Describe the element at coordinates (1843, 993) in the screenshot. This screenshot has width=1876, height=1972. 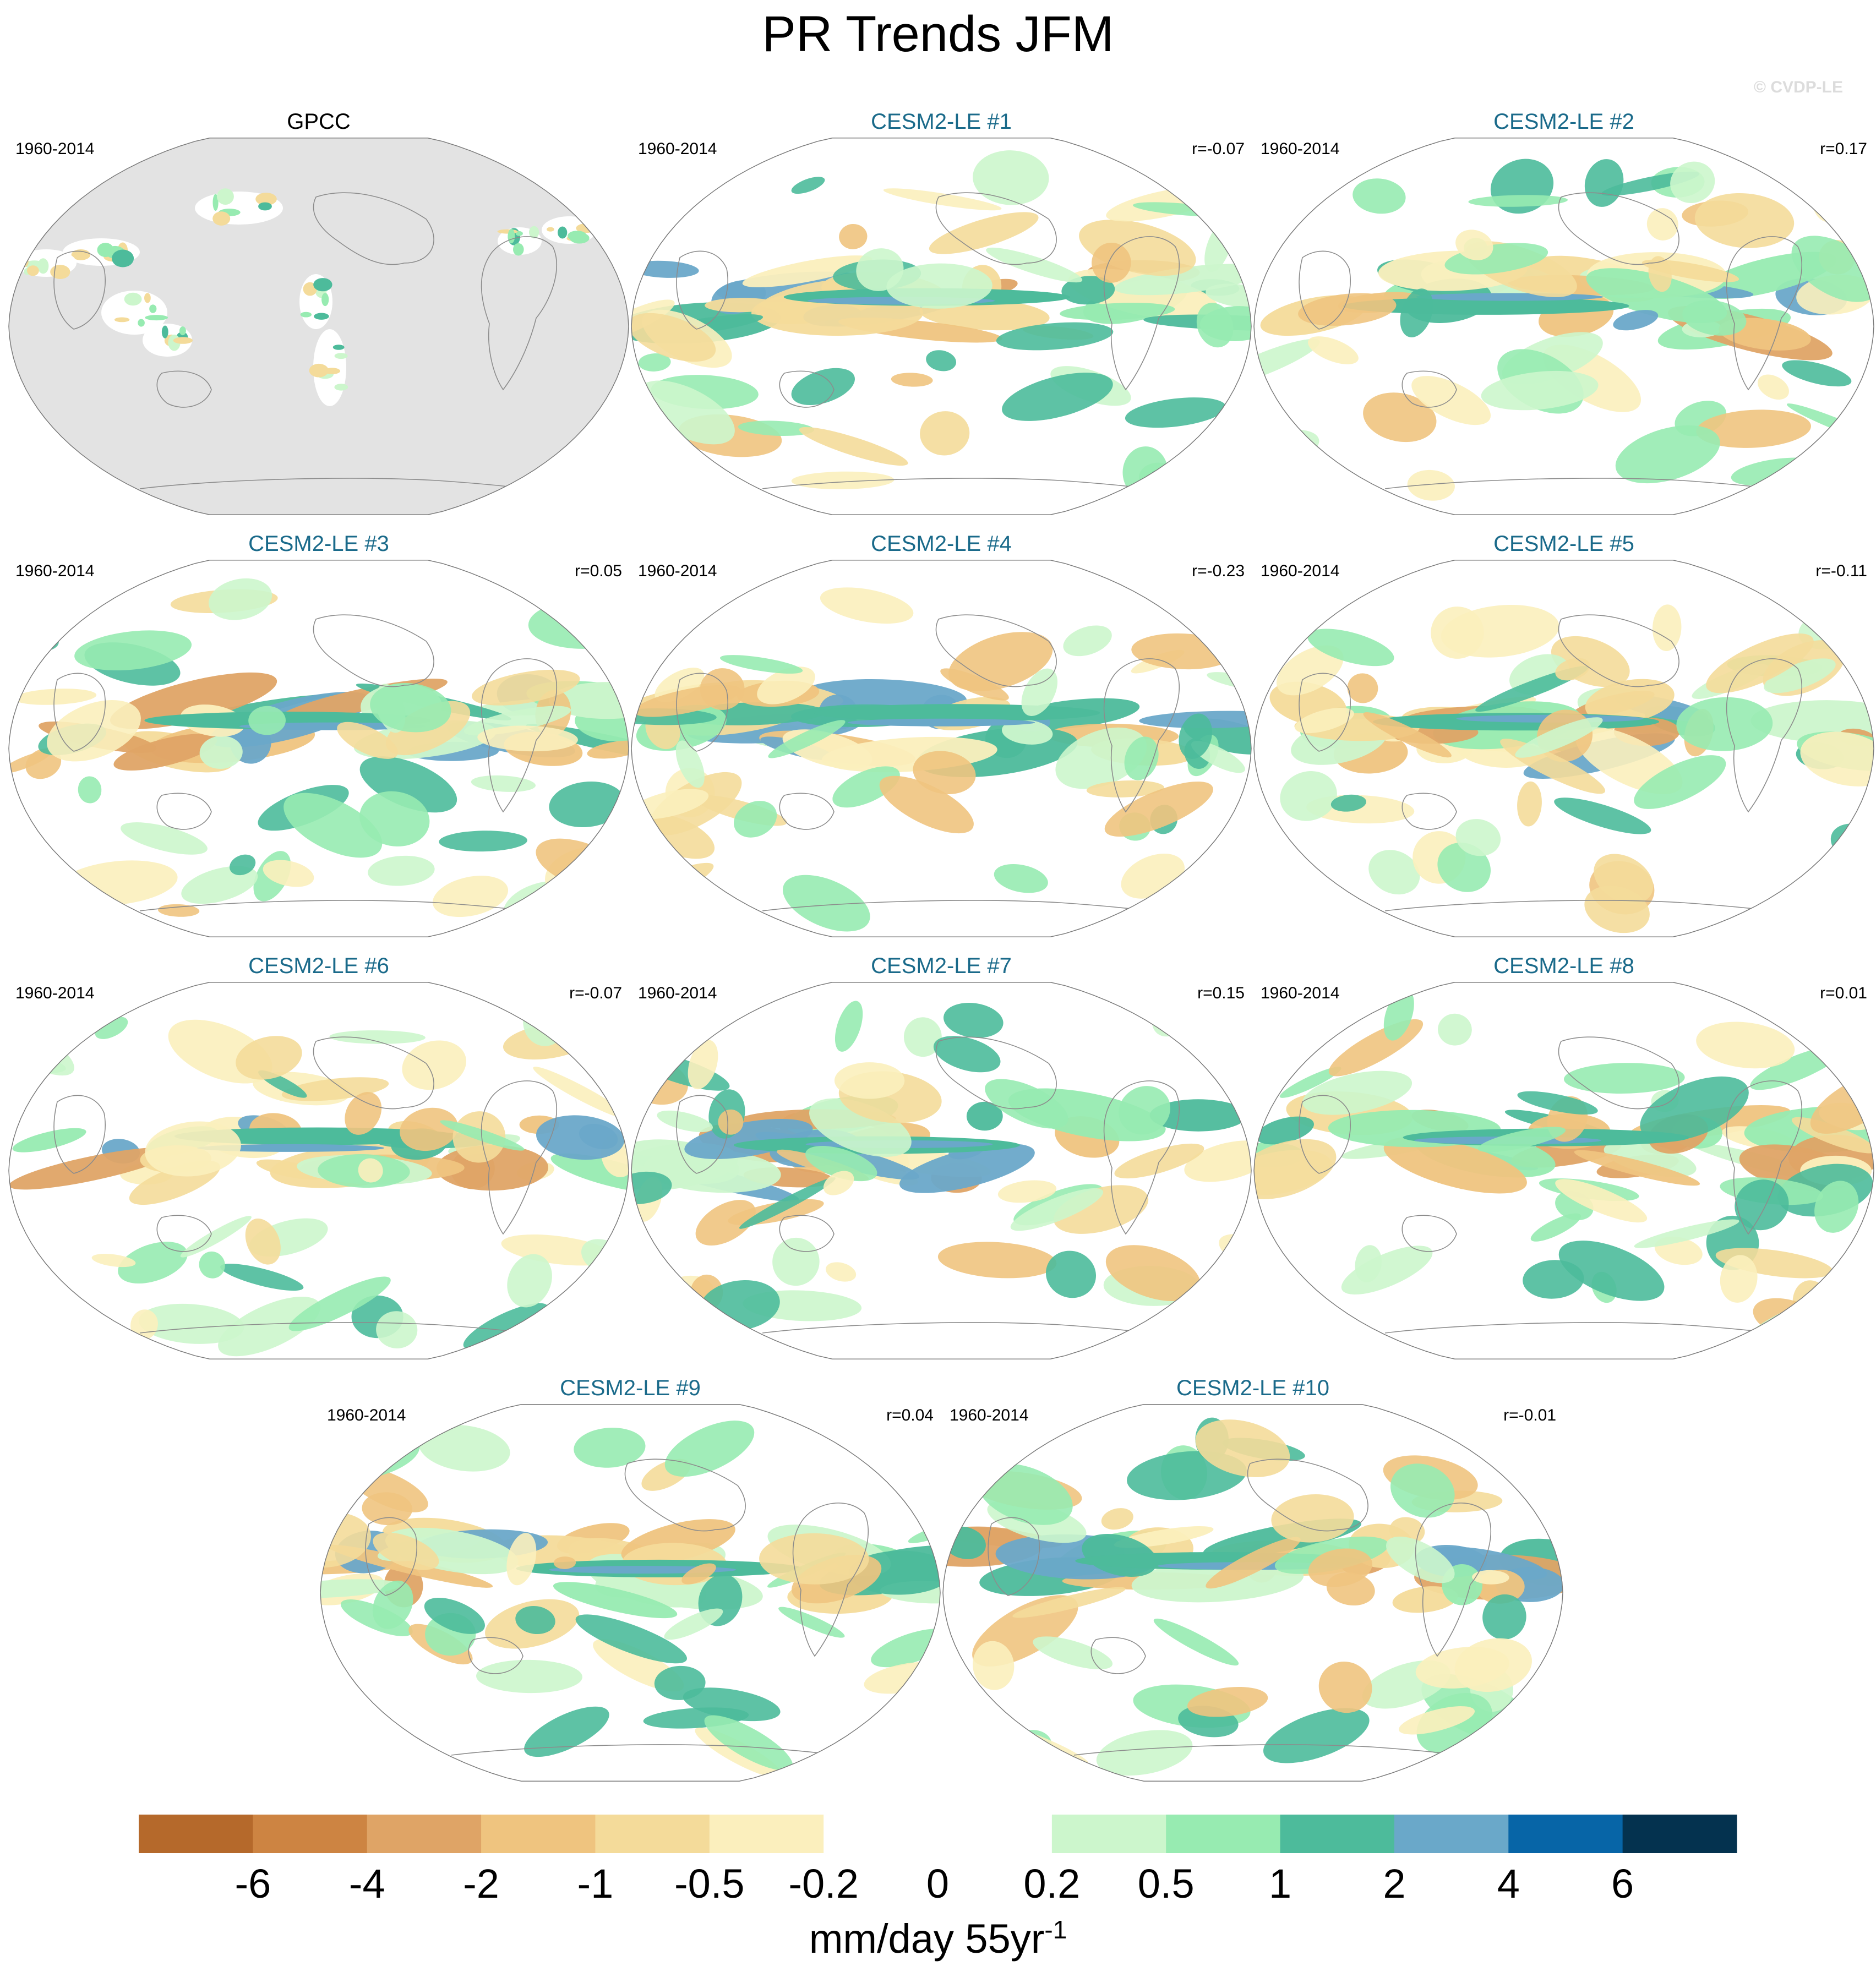
I see `panel-correlation: r=0.01` at that location.